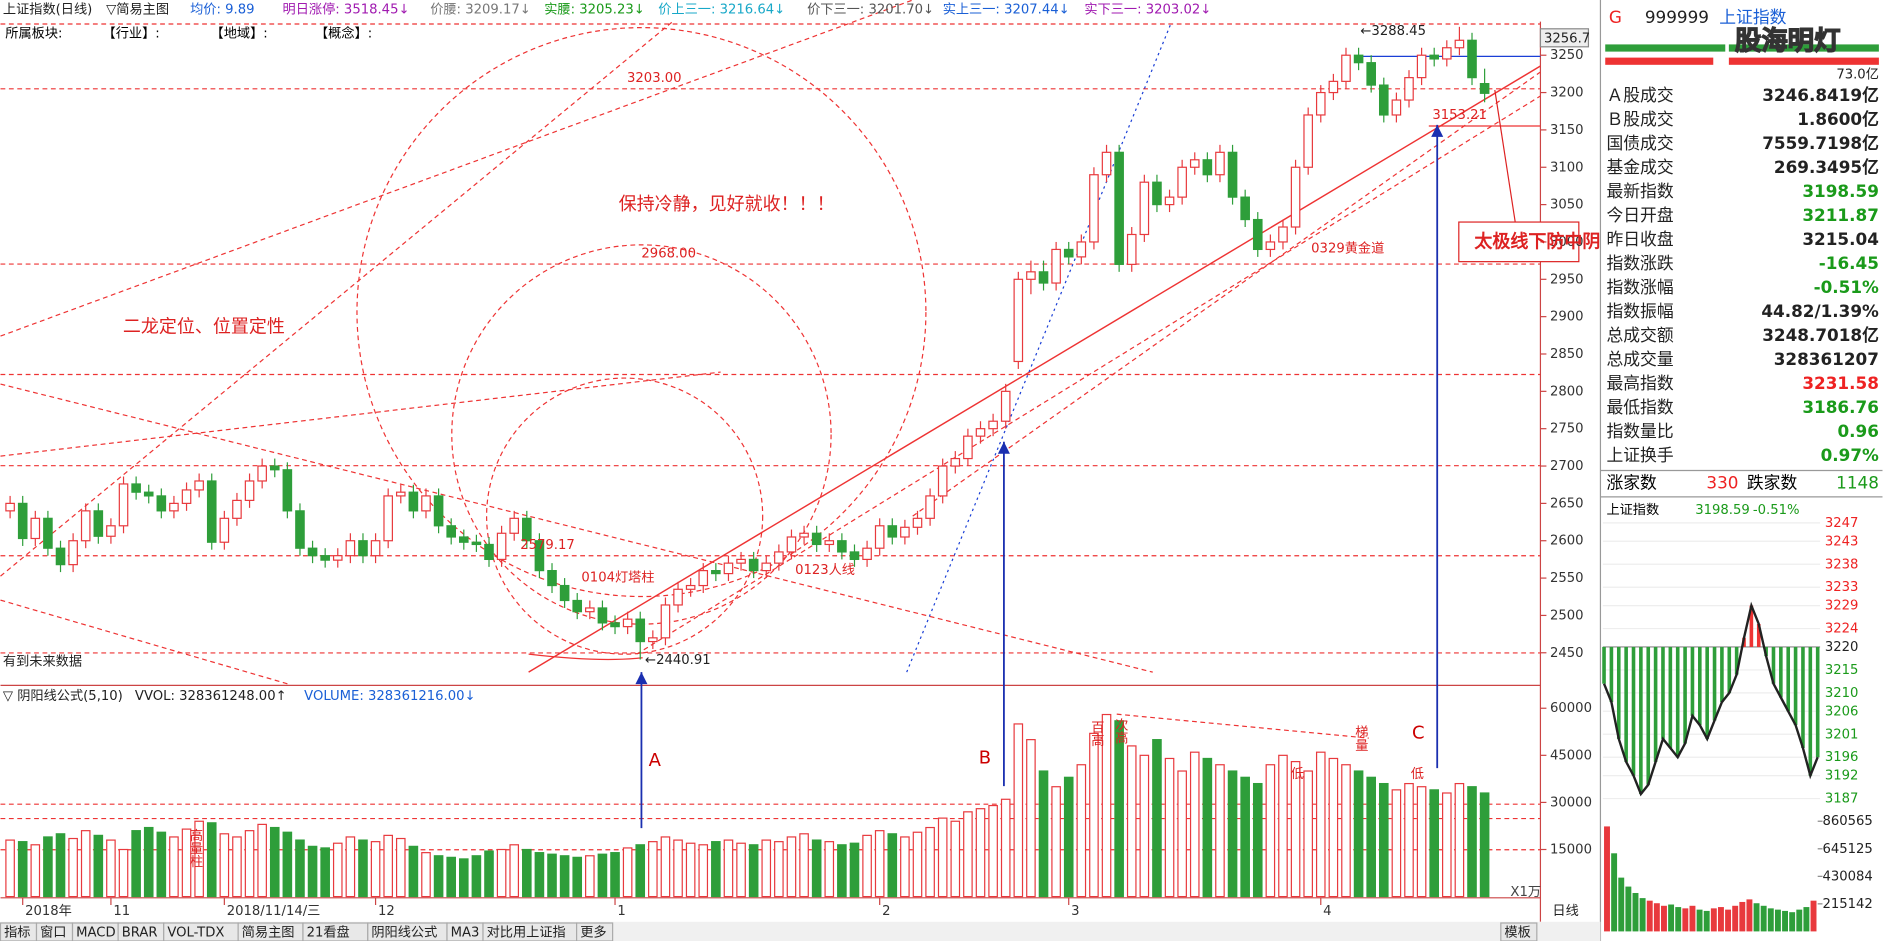 The image size is (1883, 941). What do you see at coordinates (593, 932) in the screenshot?
I see `tab: 更多` at bounding box center [593, 932].